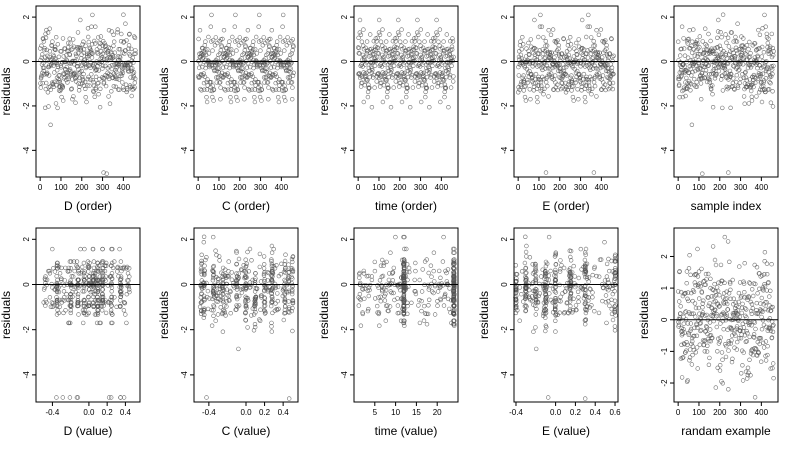 The height and width of the screenshot is (450, 800). Describe the element at coordinates (720, 187) in the screenshot. I see `x-tick-label: 200` at that location.